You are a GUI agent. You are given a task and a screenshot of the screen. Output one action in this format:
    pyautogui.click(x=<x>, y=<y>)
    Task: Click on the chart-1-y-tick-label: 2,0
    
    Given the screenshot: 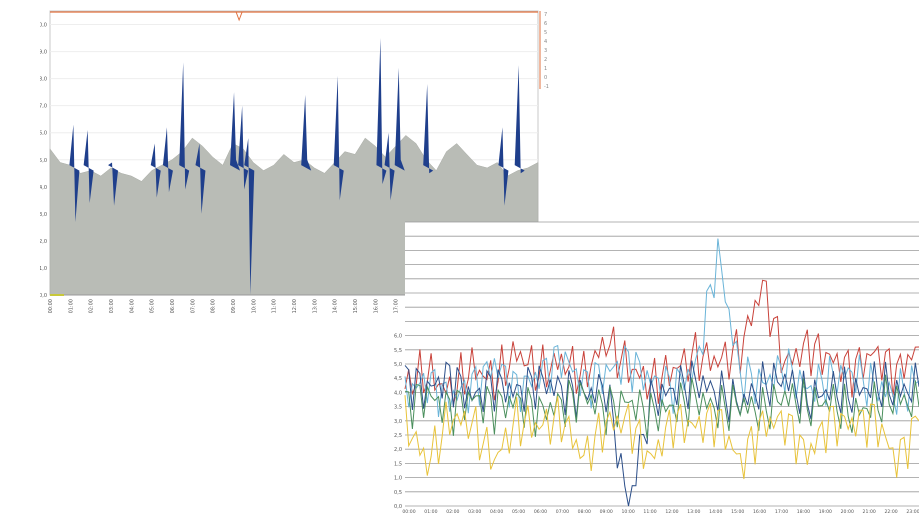 What is the action you would take?
    pyautogui.click(x=43, y=242)
    